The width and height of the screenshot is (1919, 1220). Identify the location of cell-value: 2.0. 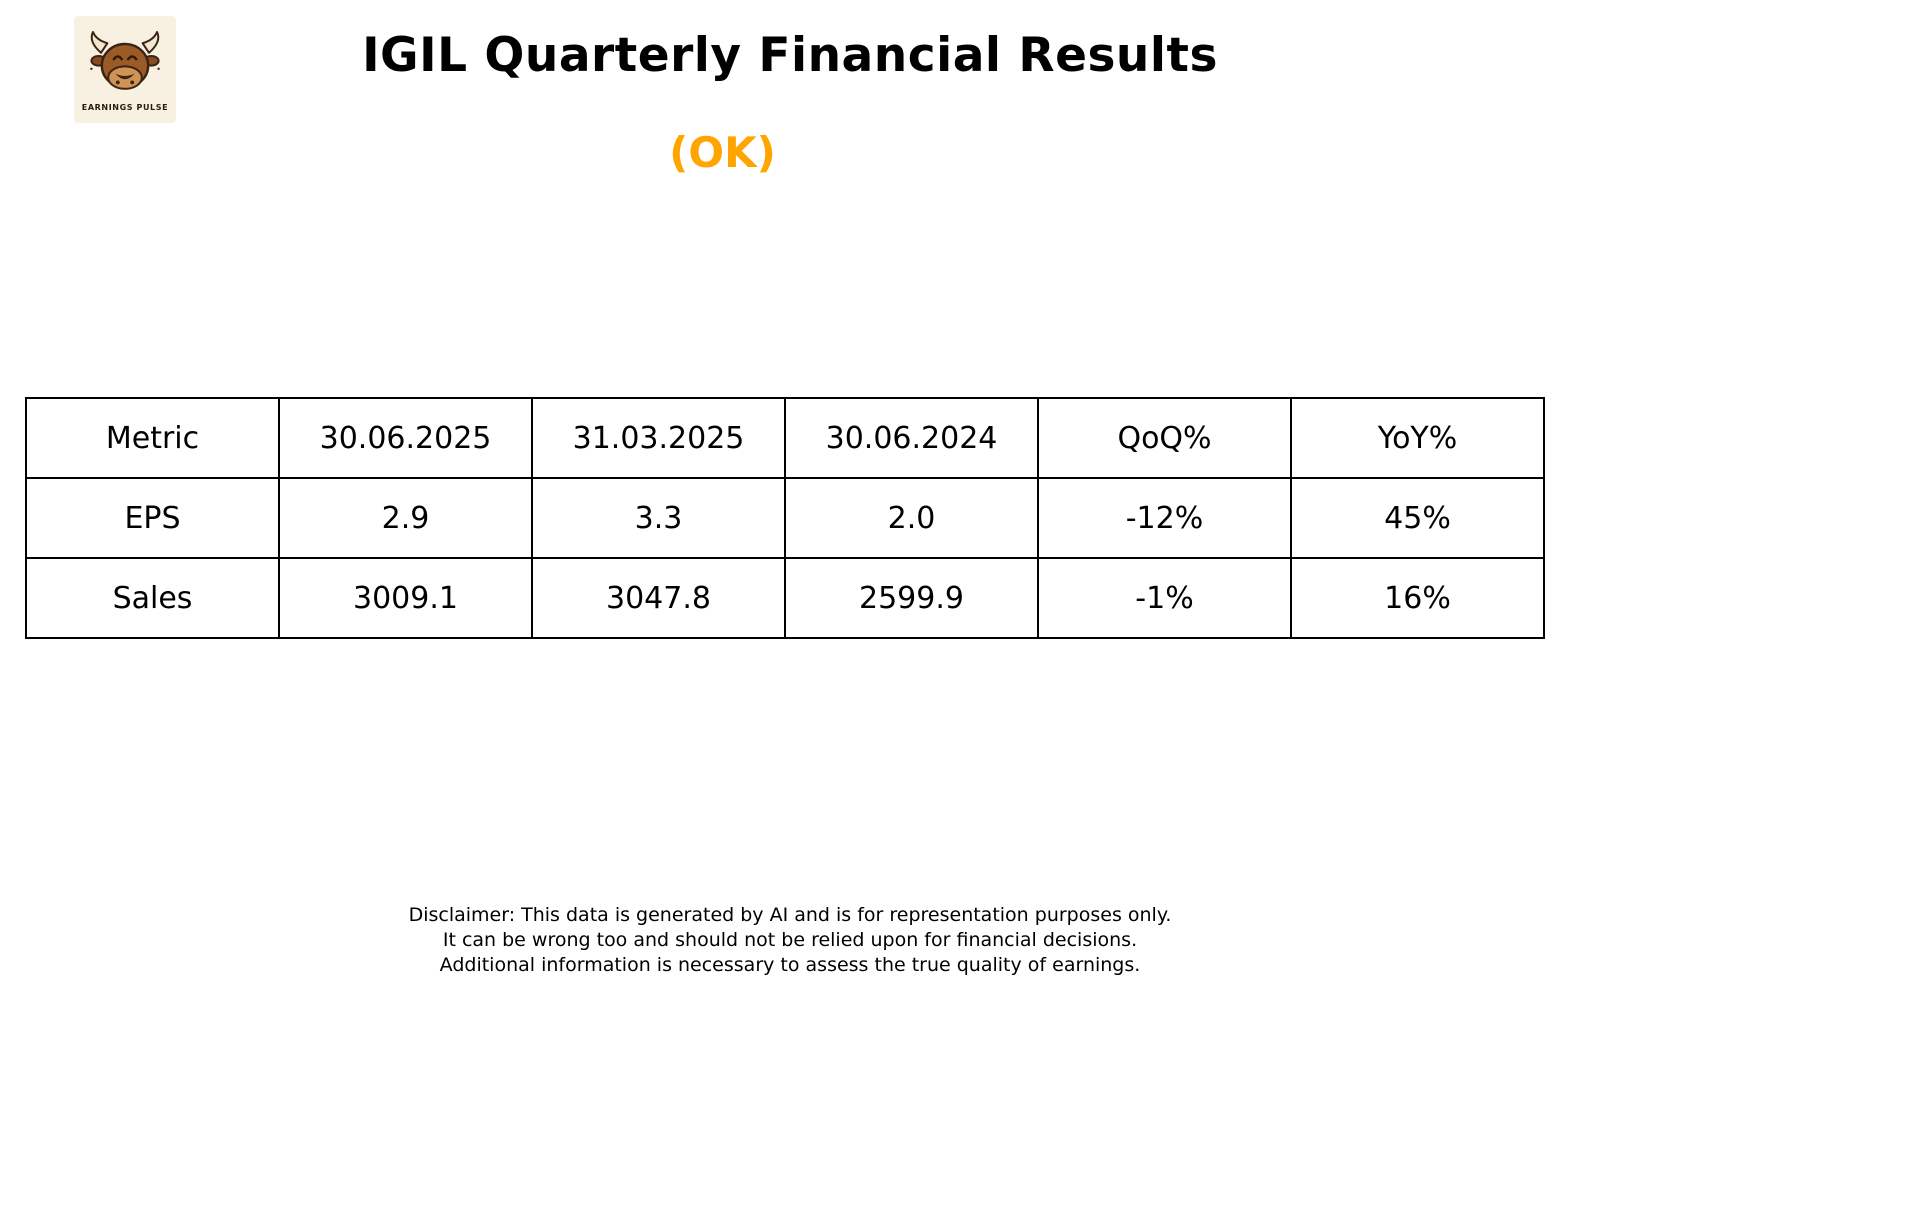
(911, 518).